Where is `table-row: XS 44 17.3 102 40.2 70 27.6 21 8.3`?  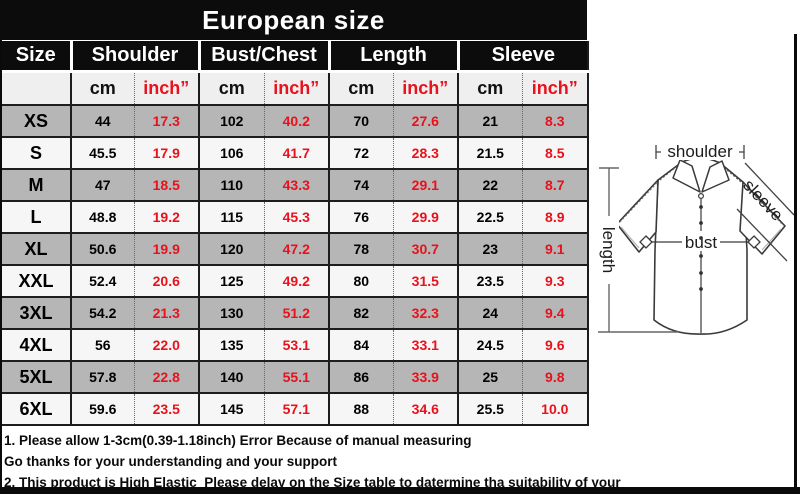 table-row: XS 44 17.3 102 40.2 70 27.6 21 8.3 is located at coordinates (295, 120).